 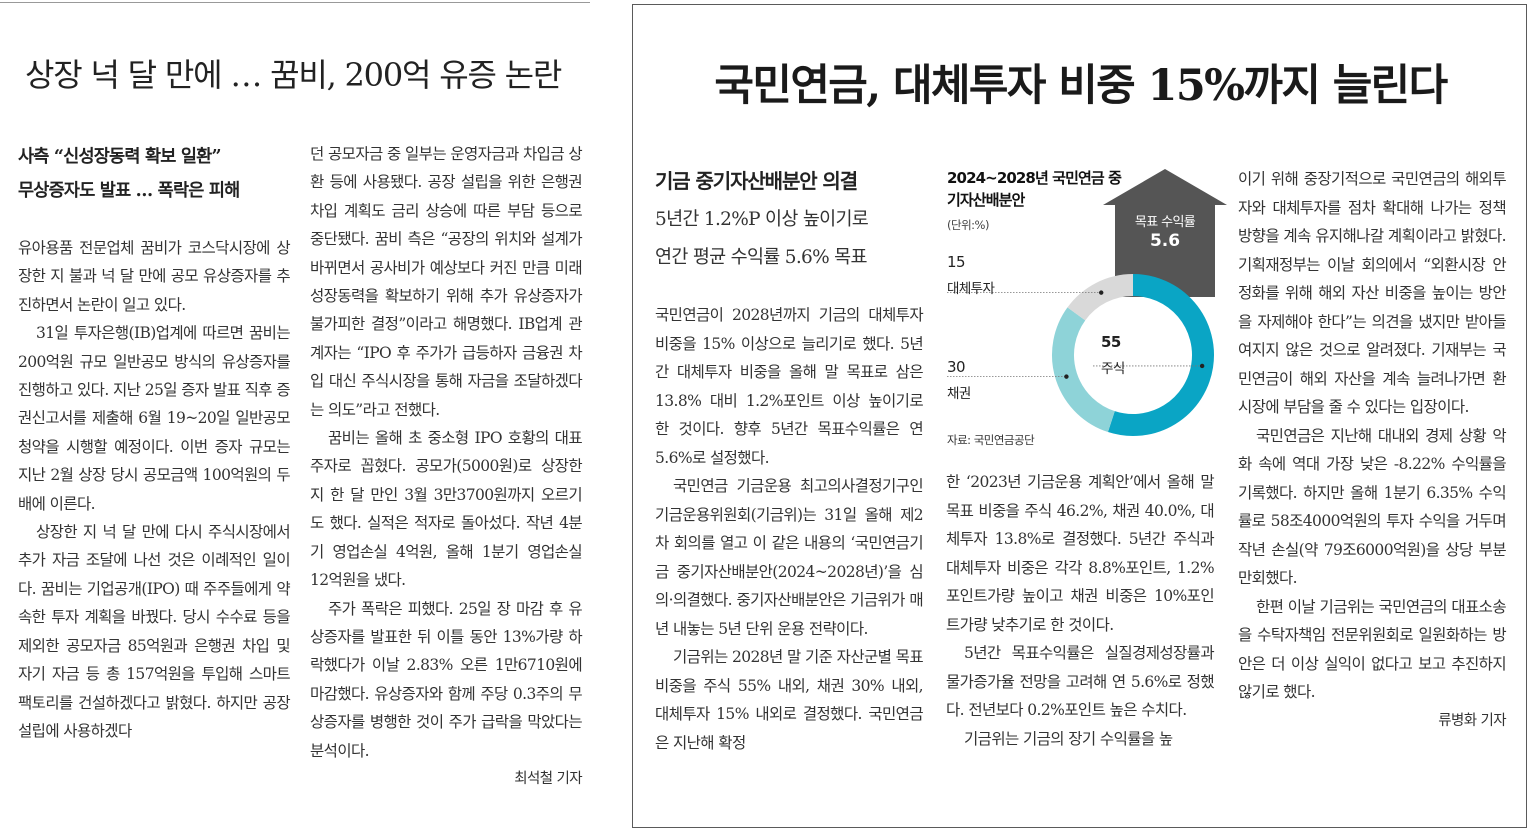 I want to click on leader-dot-주식, so click(x=1202, y=366).